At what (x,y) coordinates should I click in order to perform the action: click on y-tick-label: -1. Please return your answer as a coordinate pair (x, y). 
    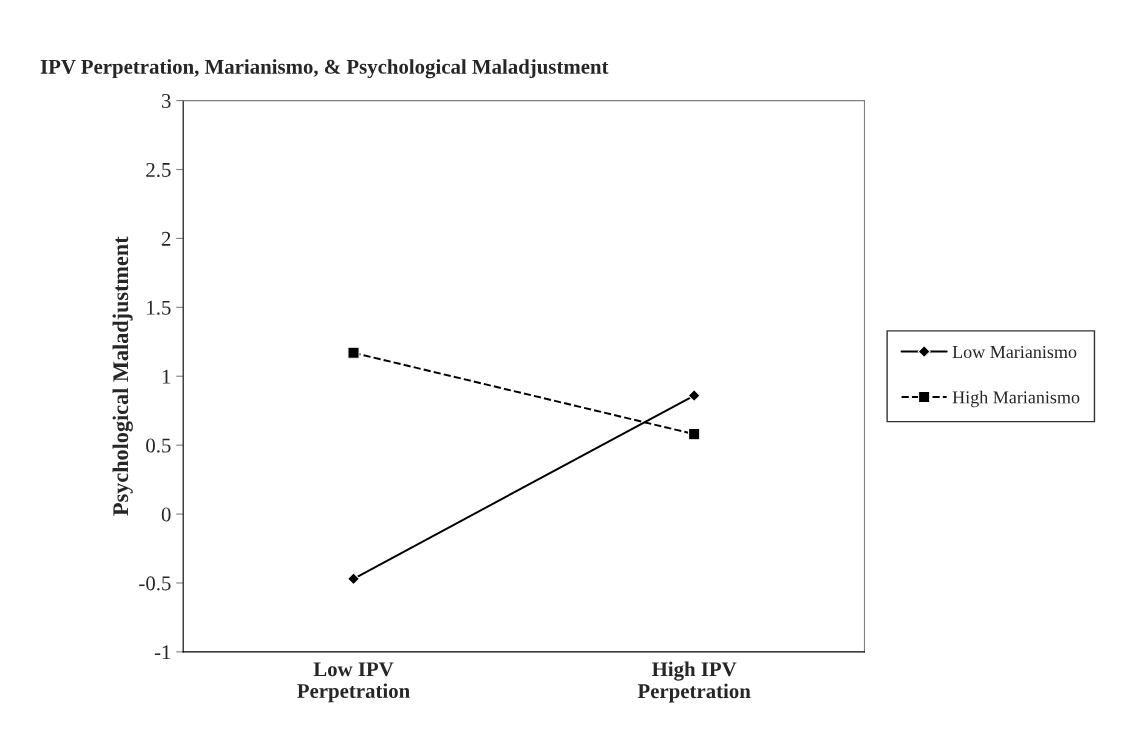
    Looking at the image, I should click on (162, 652).